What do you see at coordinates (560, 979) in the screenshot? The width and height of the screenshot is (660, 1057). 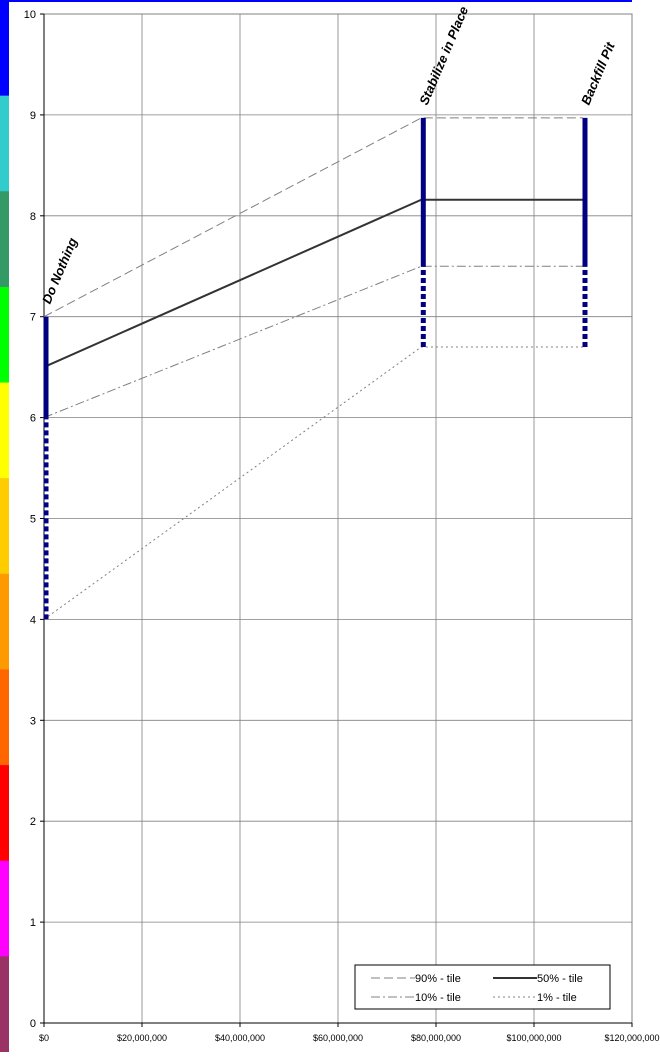 I see `legend-label: 50% - tile` at bounding box center [560, 979].